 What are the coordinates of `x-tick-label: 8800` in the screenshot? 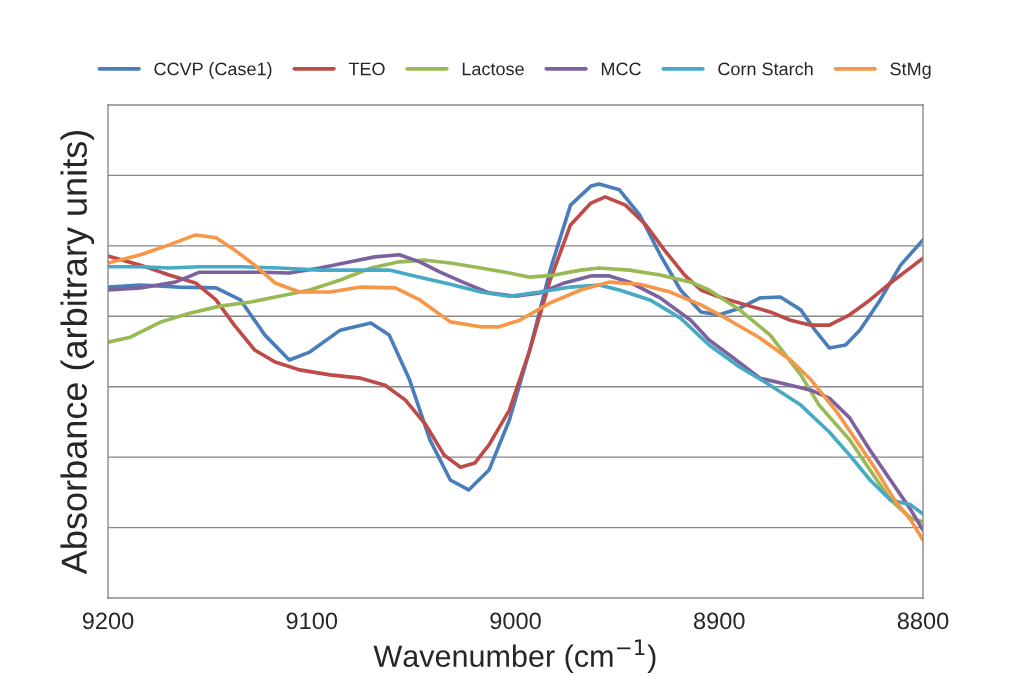 It's located at (923, 621).